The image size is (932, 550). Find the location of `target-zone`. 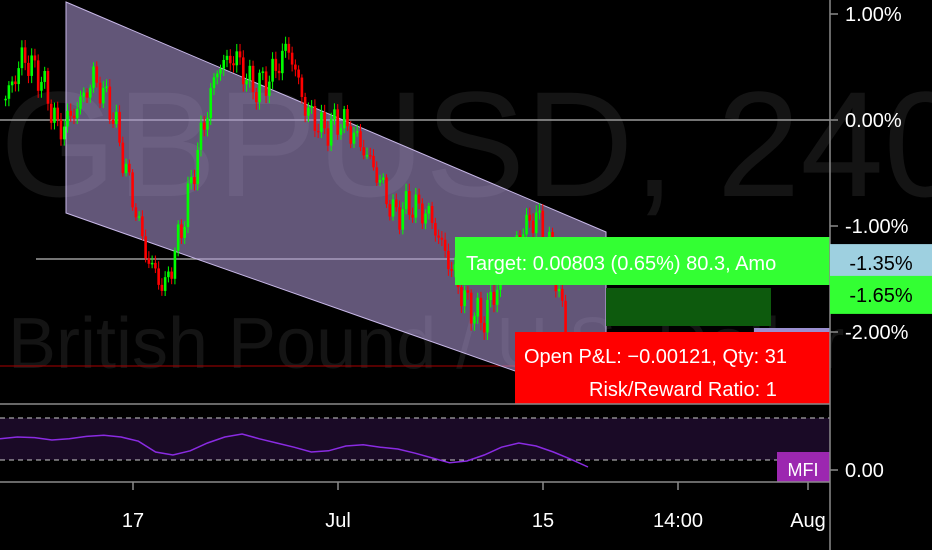

target-zone is located at coordinates (688, 307).